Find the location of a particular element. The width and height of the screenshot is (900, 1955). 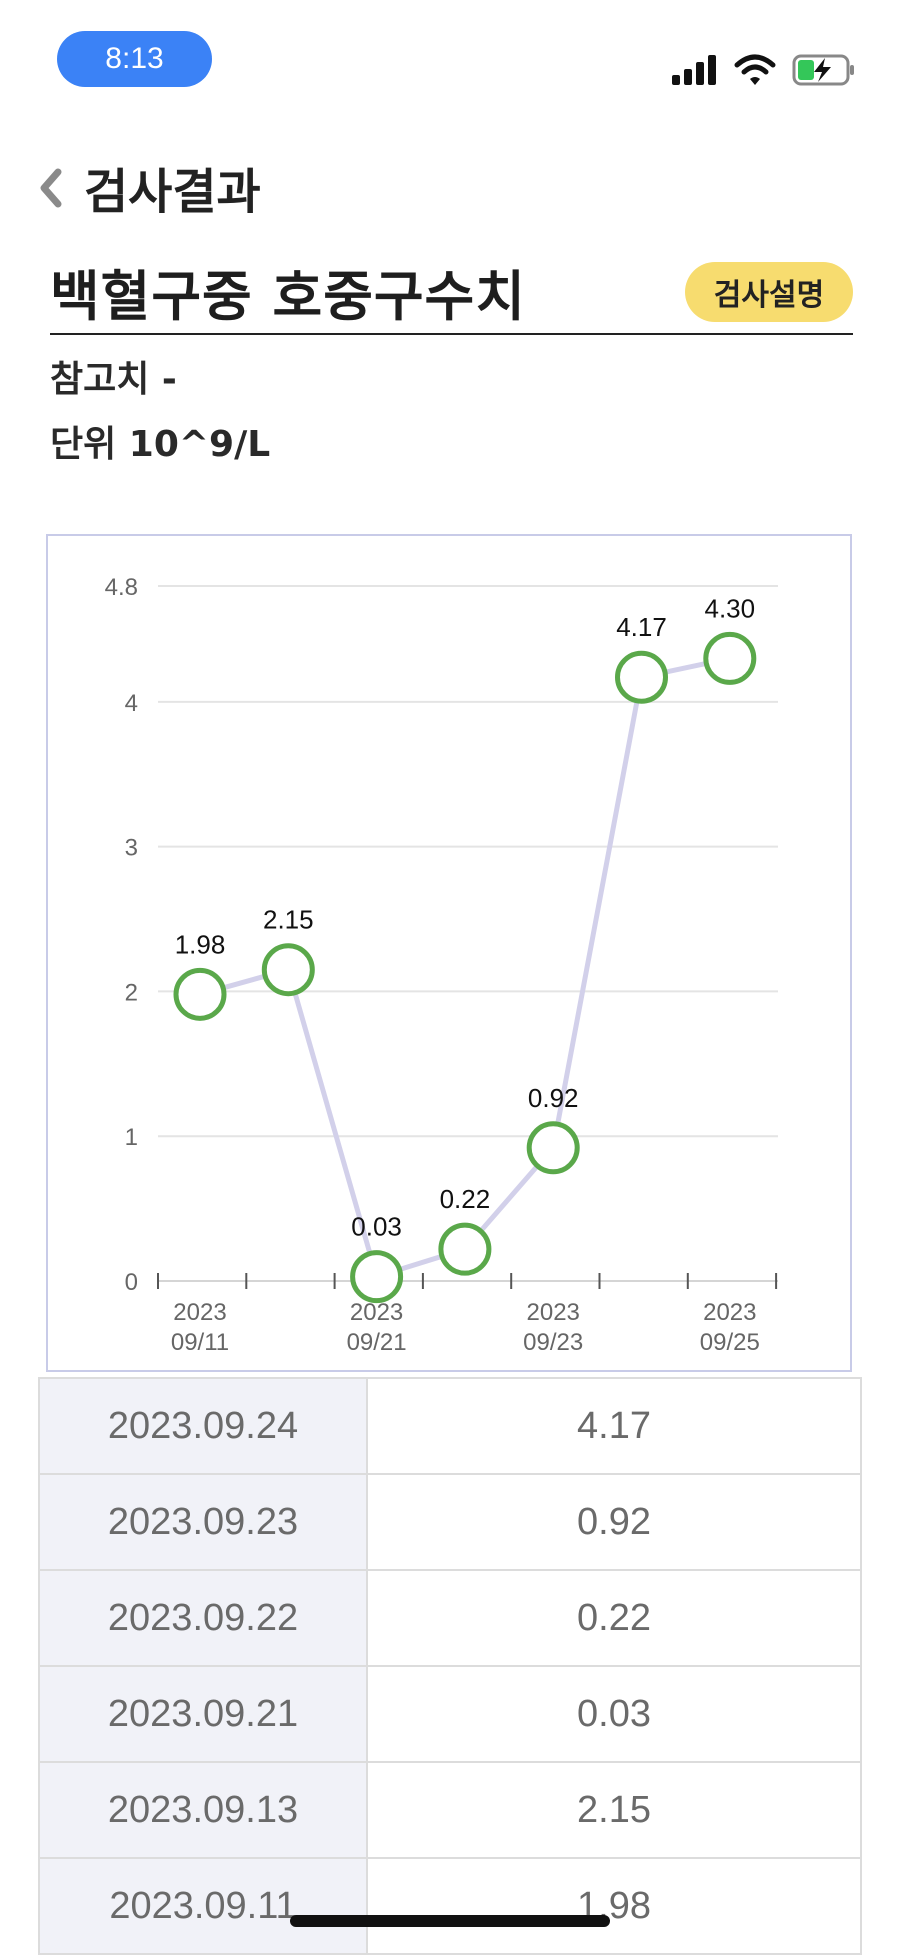

reference-range: 참고치 - is located at coordinates (113, 379).